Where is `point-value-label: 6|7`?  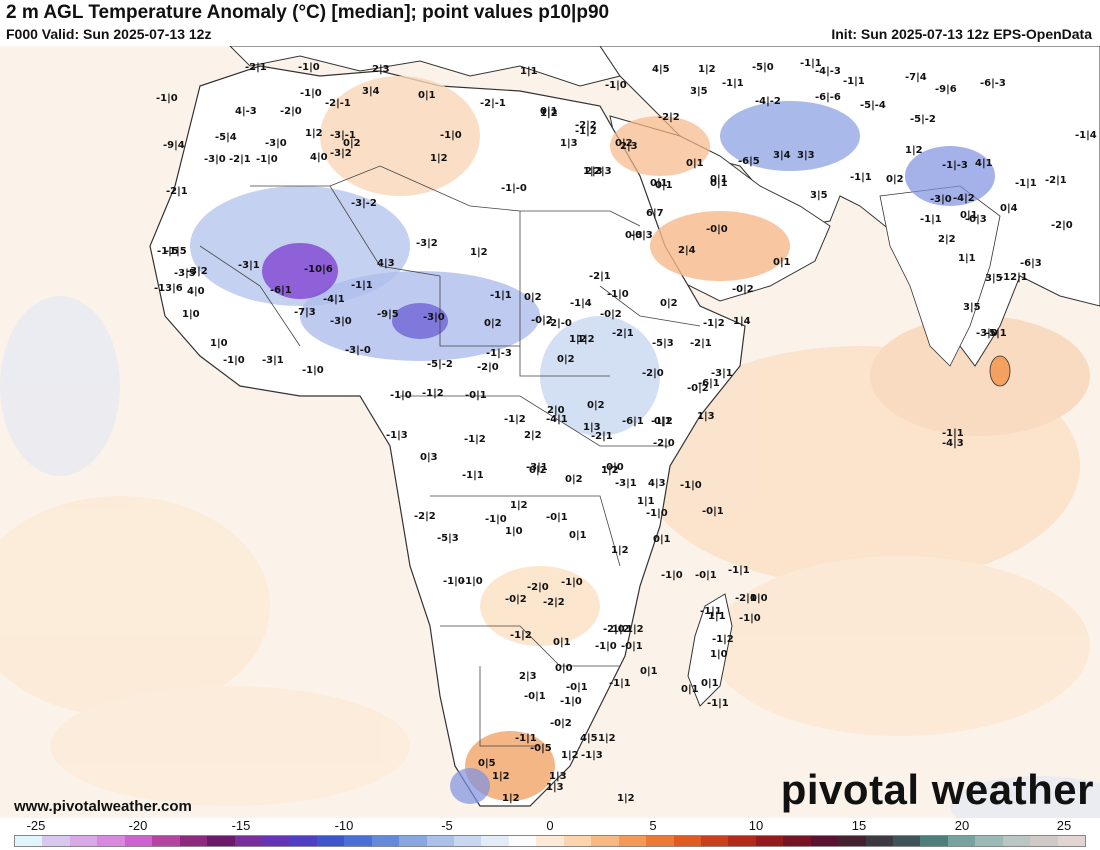 point-value-label: 6|7 is located at coordinates (655, 213).